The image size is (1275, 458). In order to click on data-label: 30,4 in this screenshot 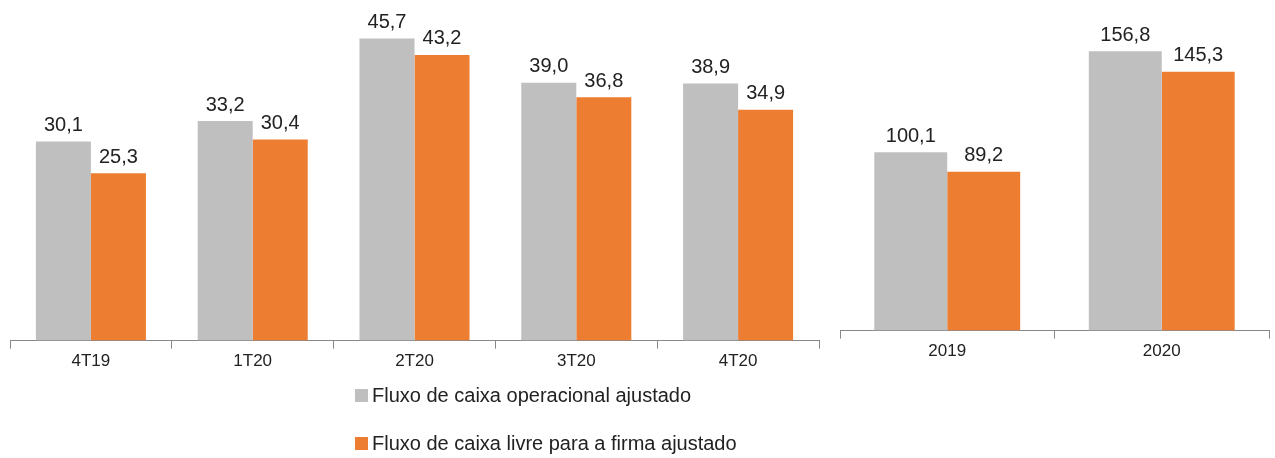, I will do `click(280, 122)`.